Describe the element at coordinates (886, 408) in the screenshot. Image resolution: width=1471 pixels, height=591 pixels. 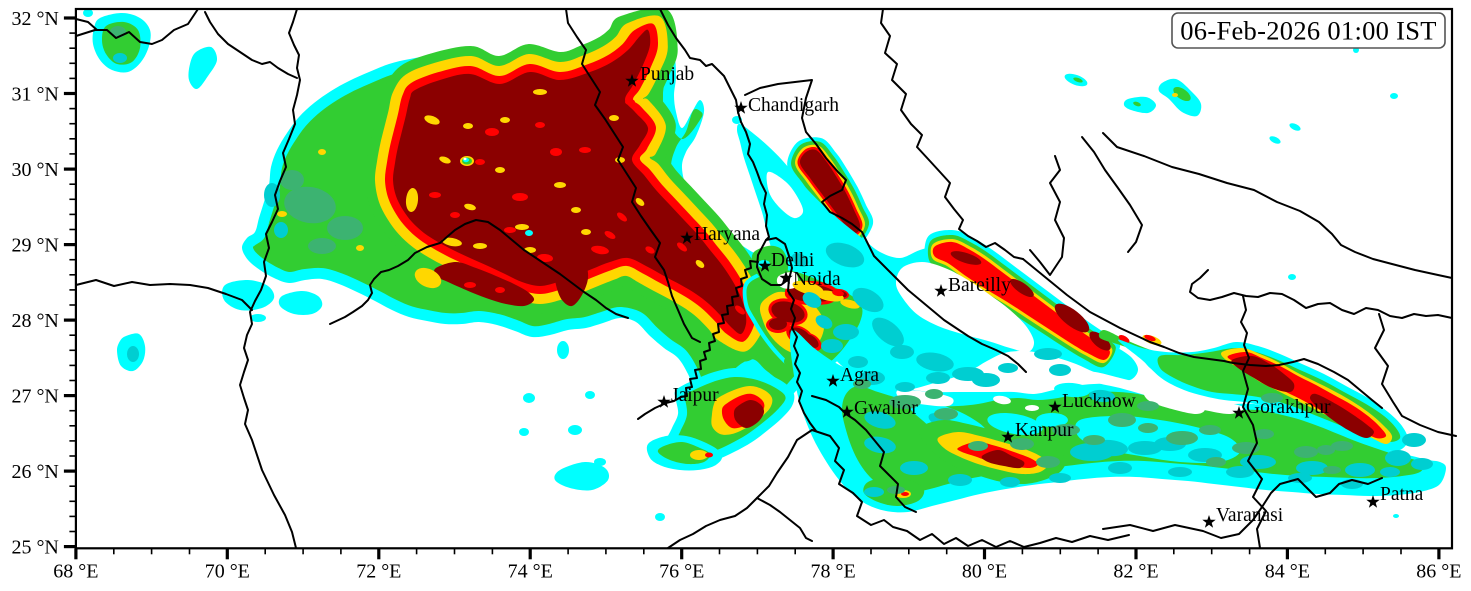
I see `svg-text: Gwalior` at that location.